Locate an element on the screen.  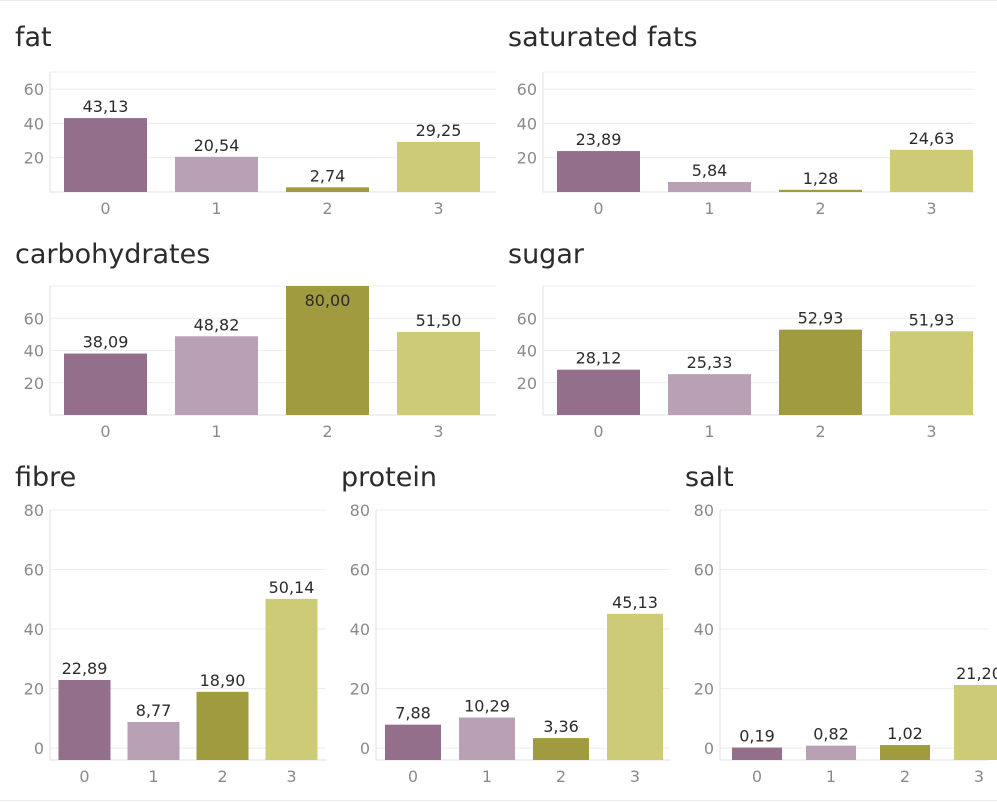
chart-panel-salt: salt 0 20 40 60 80 0,19 0 0,82 1 1,02 2 21,20 3 is located at coordinates (833, 621).